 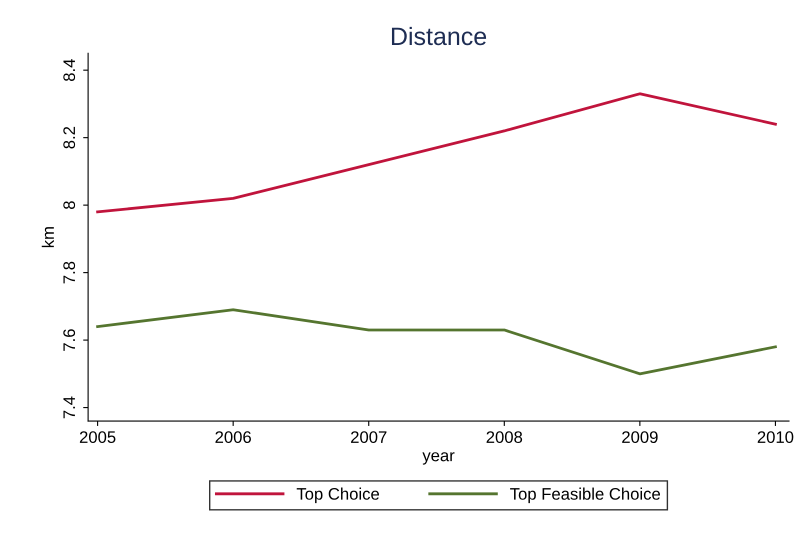 What do you see at coordinates (504, 437) in the screenshot?
I see `x-tick-label: 2008` at bounding box center [504, 437].